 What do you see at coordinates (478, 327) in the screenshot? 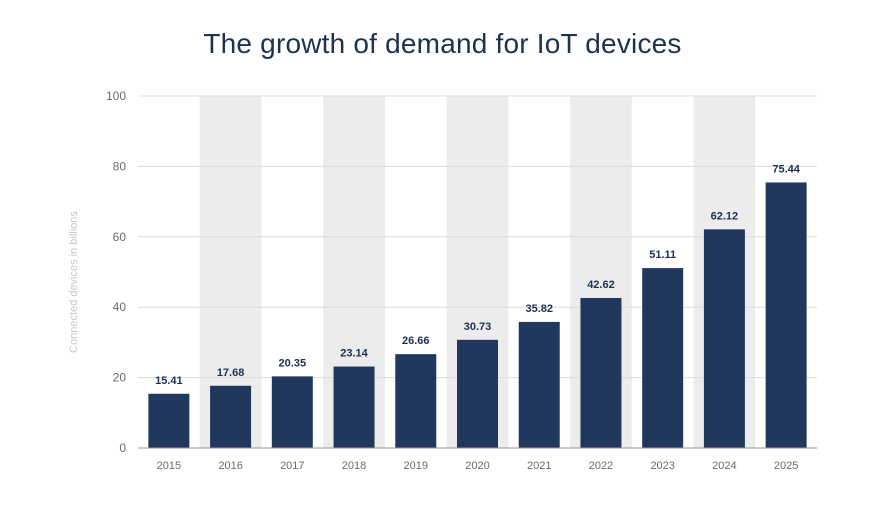
I see `bar-value-label: 30.73` at bounding box center [478, 327].